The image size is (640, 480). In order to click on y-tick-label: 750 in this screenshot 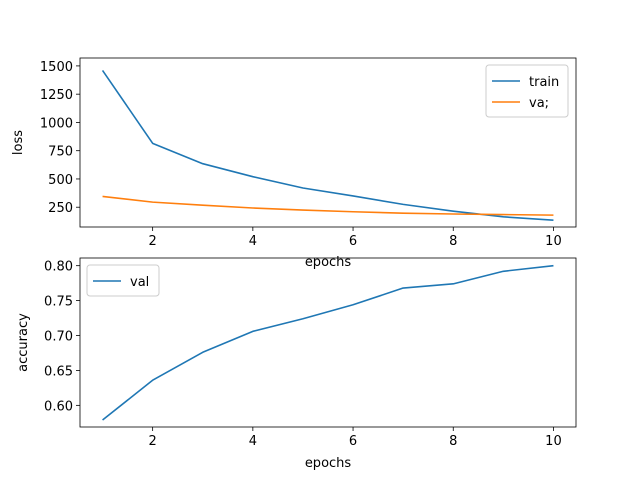, I will do `click(60, 152)`.